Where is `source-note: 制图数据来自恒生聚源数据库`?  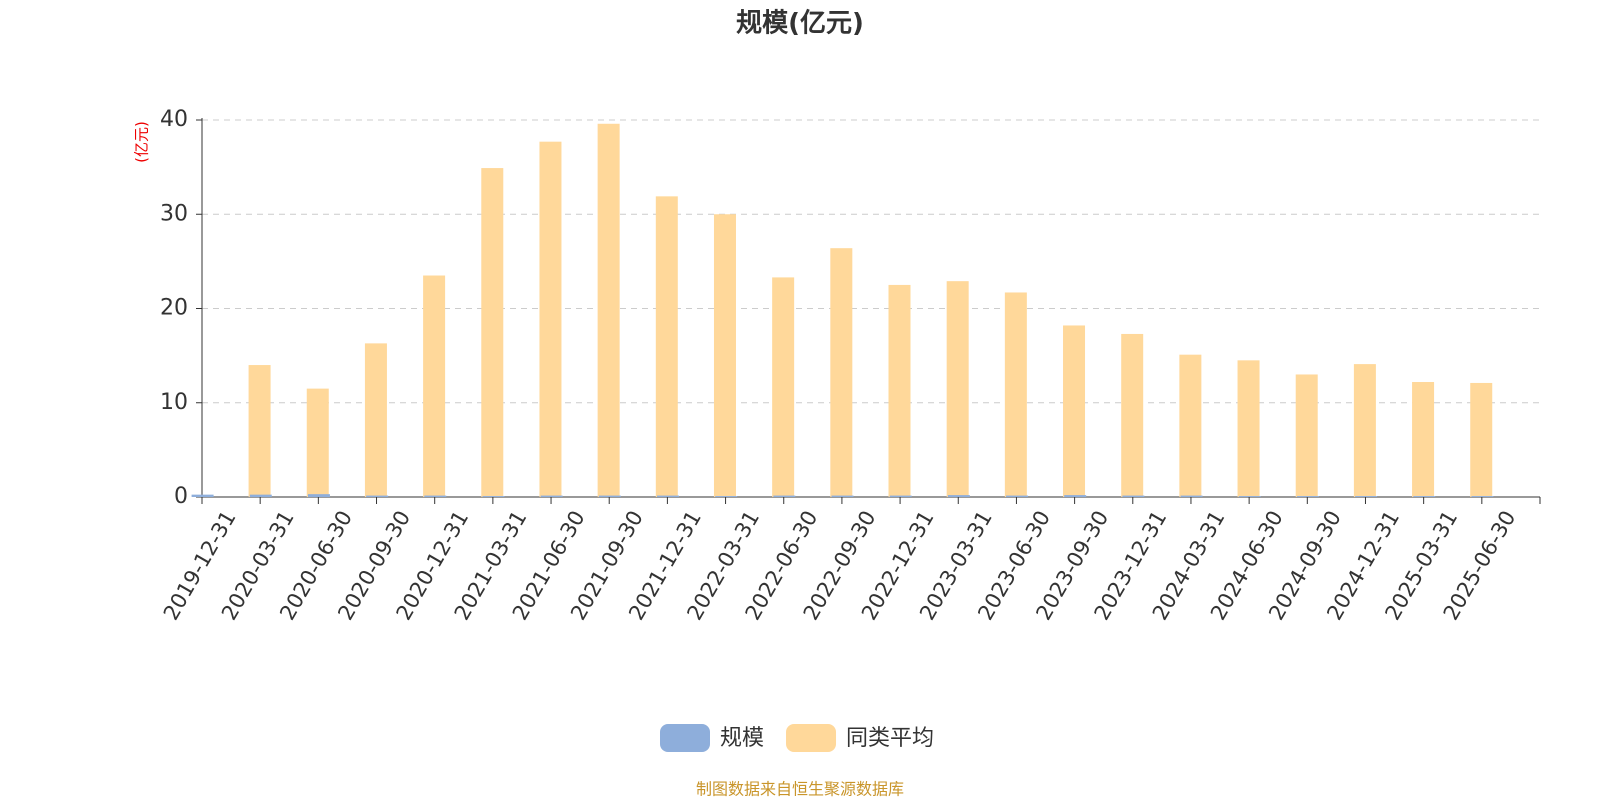 source-note: 制图数据来自恒生聚源数据库 is located at coordinates (800, 789).